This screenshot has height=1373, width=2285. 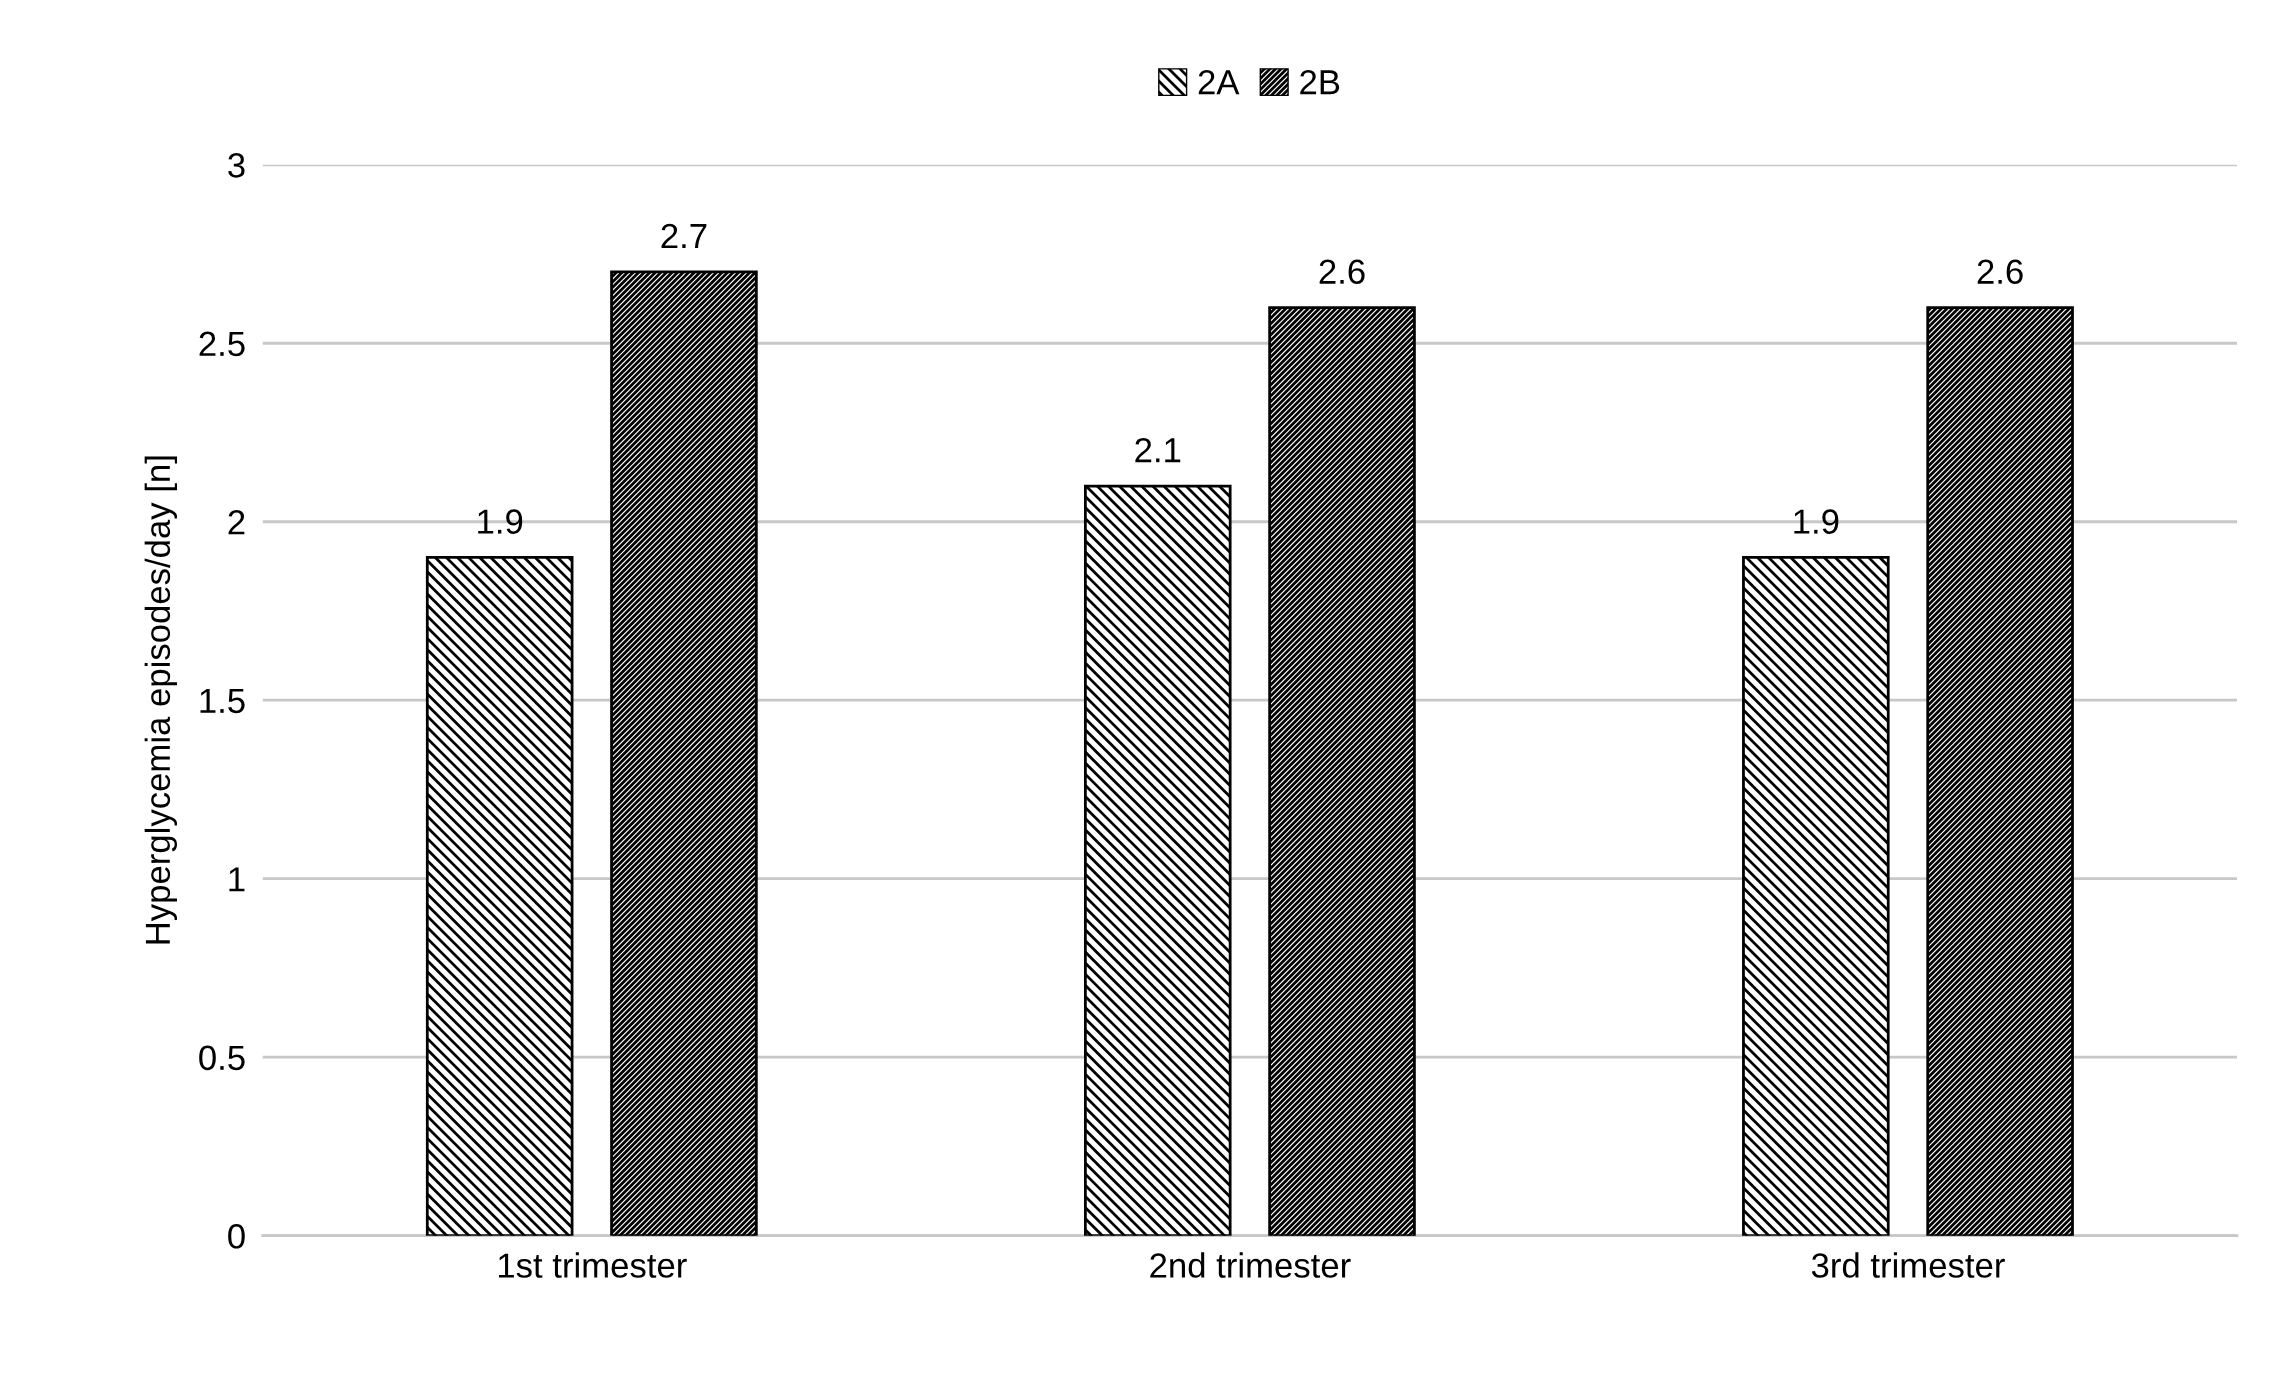 I want to click on data-label: 2.7, so click(x=684, y=235).